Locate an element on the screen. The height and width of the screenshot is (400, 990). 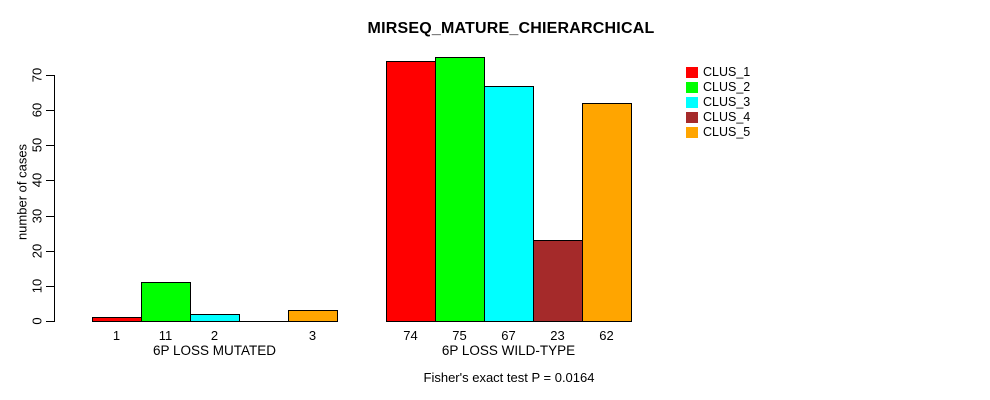
group-label: 6P LOSS MUTATED is located at coordinates (214, 350).